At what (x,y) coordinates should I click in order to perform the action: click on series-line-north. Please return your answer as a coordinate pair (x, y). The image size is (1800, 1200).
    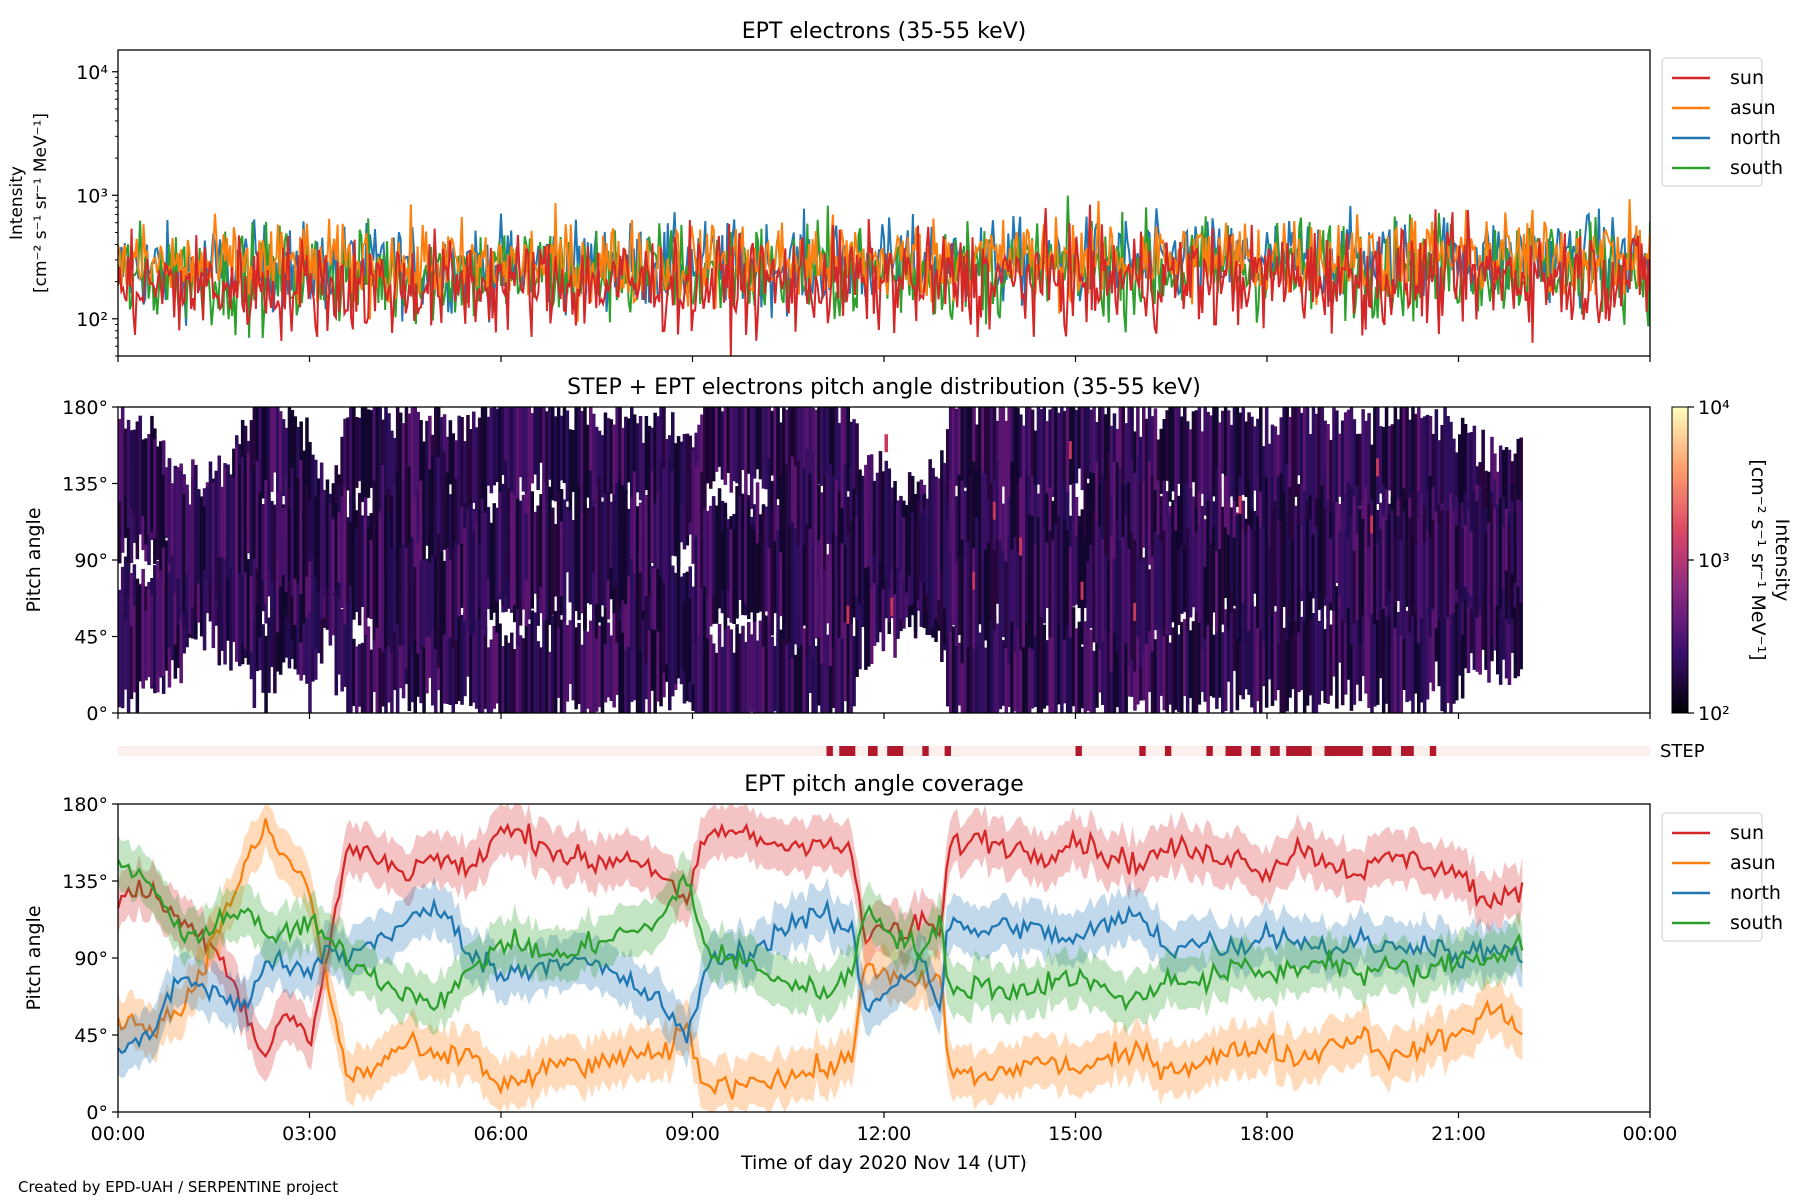
    Looking at the image, I should click on (821, 976).